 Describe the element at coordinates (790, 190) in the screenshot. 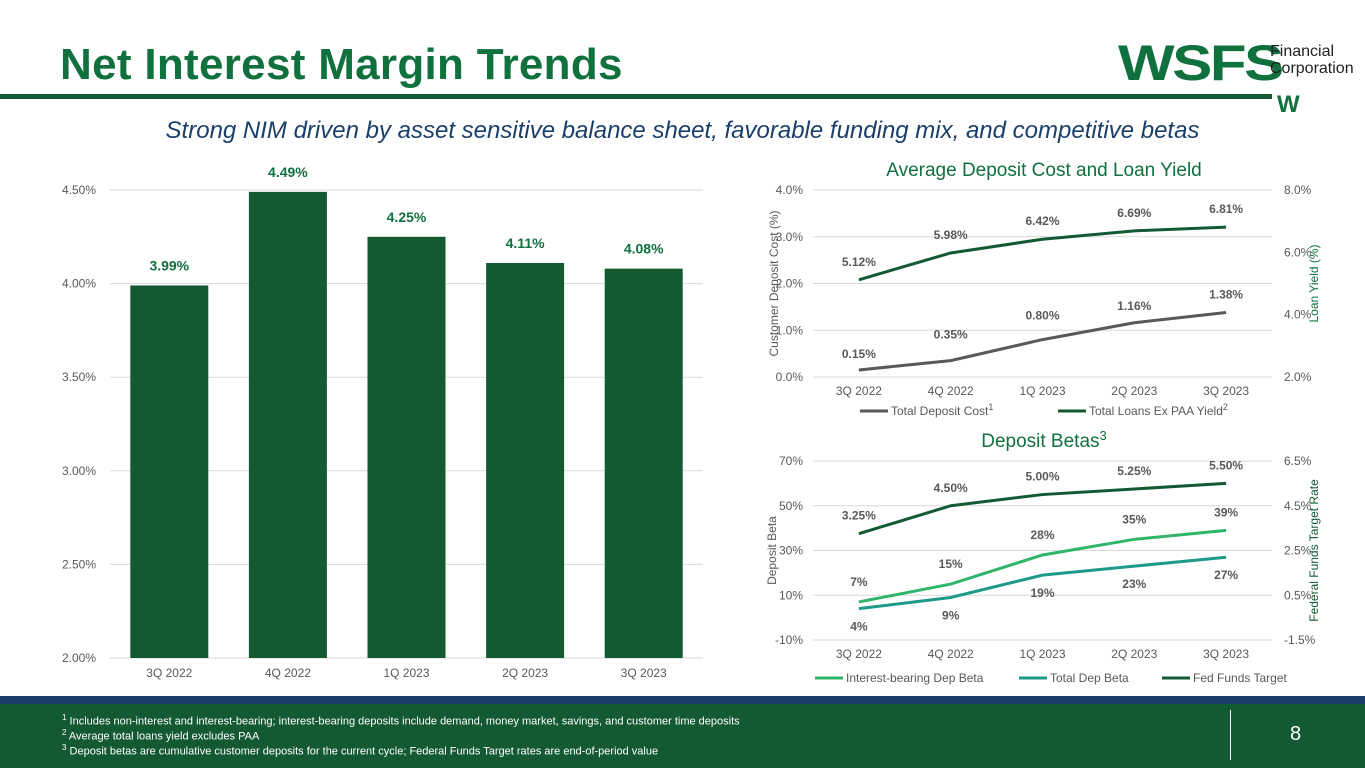

I see `y-tick-label: 4.0%` at that location.